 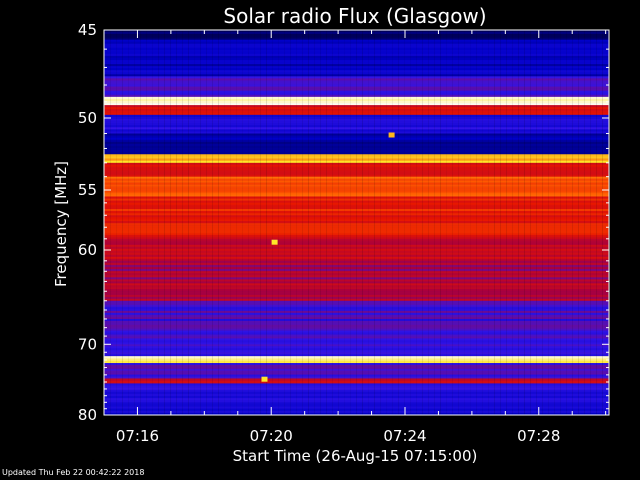 What do you see at coordinates (61, 224) in the screenshot?
I see `y-axis-label: Frequency [MHz]` at bounding box center [61, 224].